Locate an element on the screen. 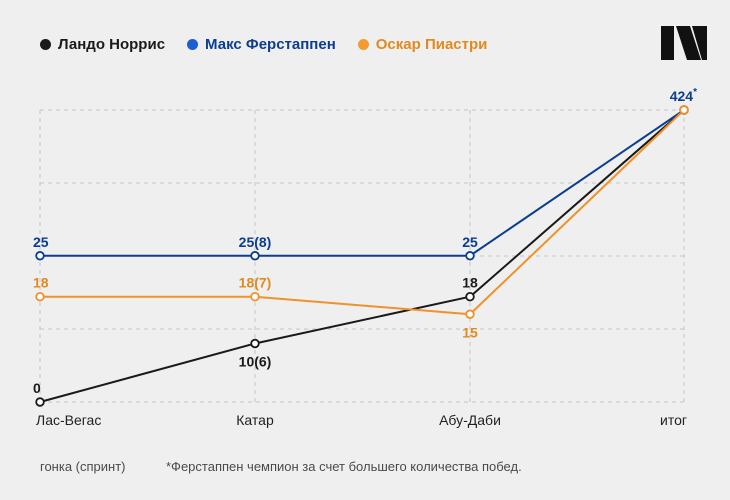  data-label: 18(7) is located at coordinates (255, 283).